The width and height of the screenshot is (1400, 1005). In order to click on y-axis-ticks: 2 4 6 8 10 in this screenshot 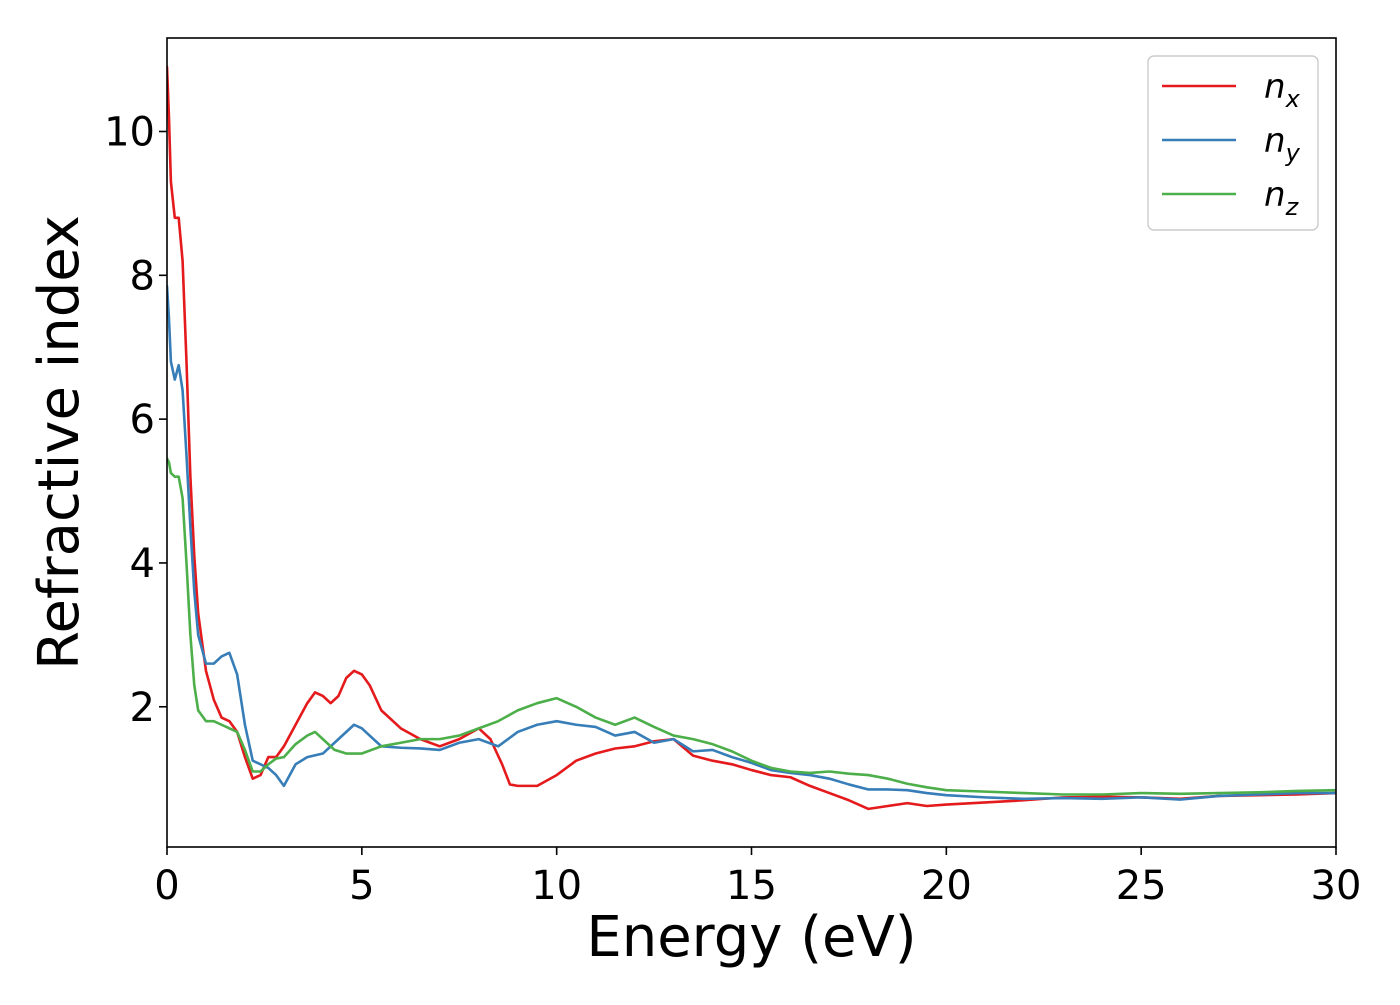, I will do `click(135, 420)`.